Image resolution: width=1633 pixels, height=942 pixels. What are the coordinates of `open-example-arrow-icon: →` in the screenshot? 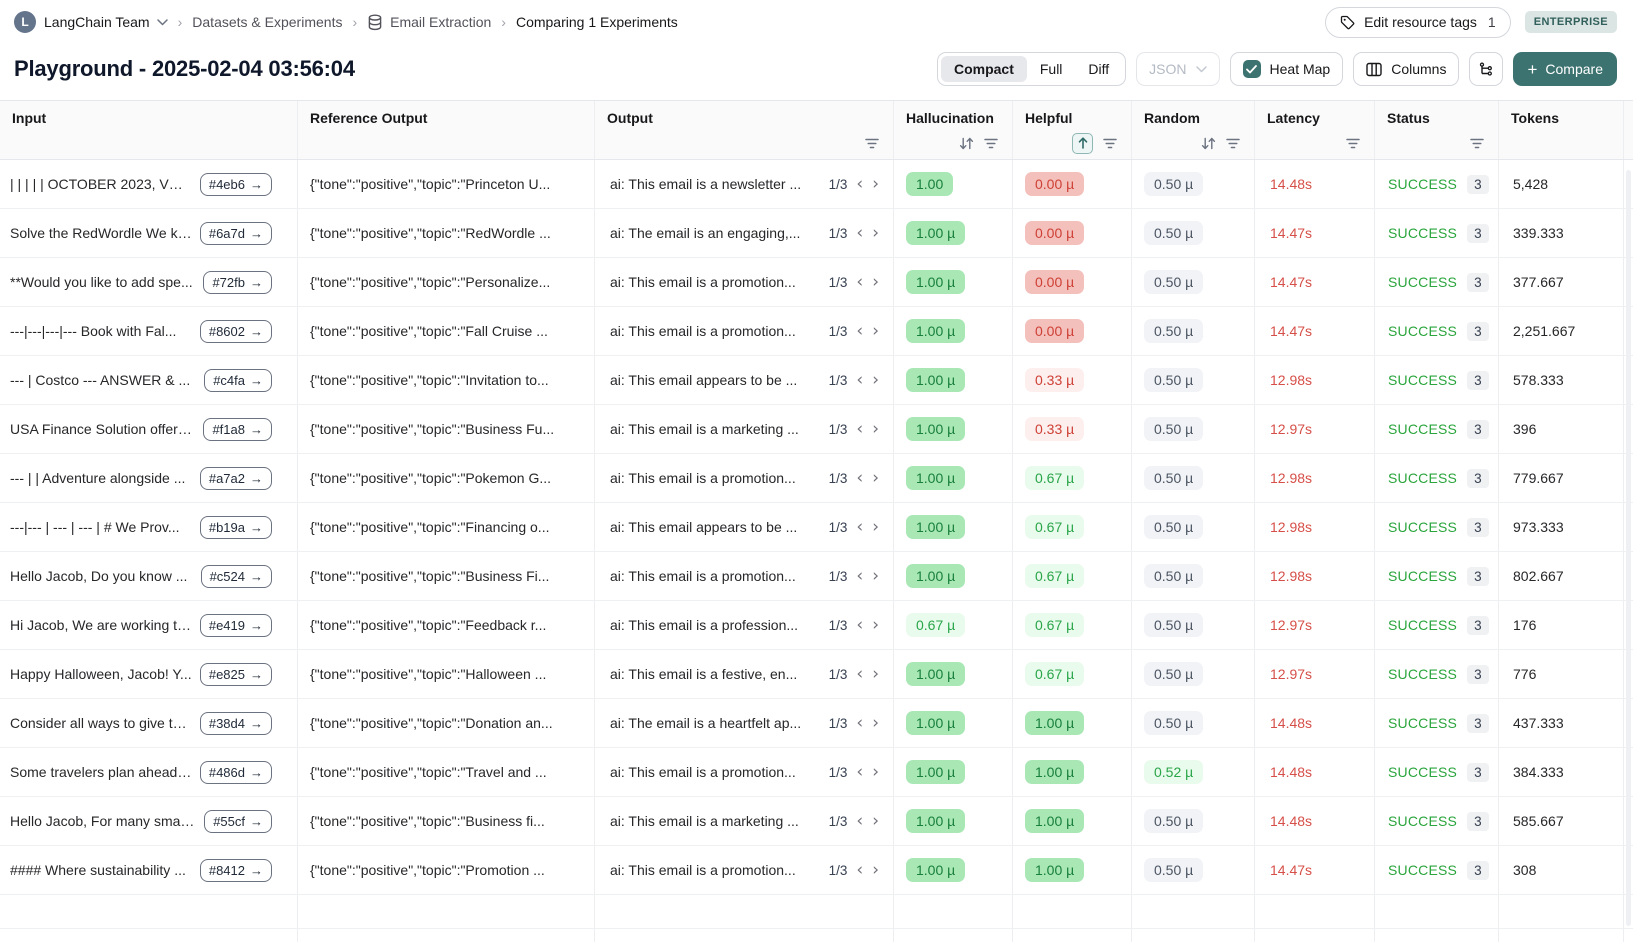 It's located at (256, 380).